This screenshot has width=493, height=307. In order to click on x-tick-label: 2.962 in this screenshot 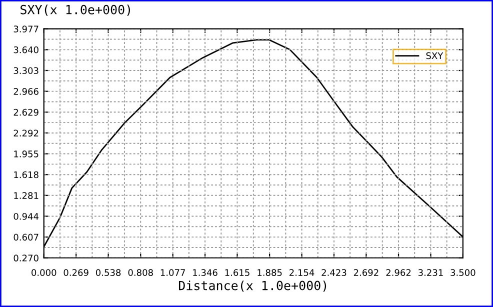, I will do `click(398, 272)`.